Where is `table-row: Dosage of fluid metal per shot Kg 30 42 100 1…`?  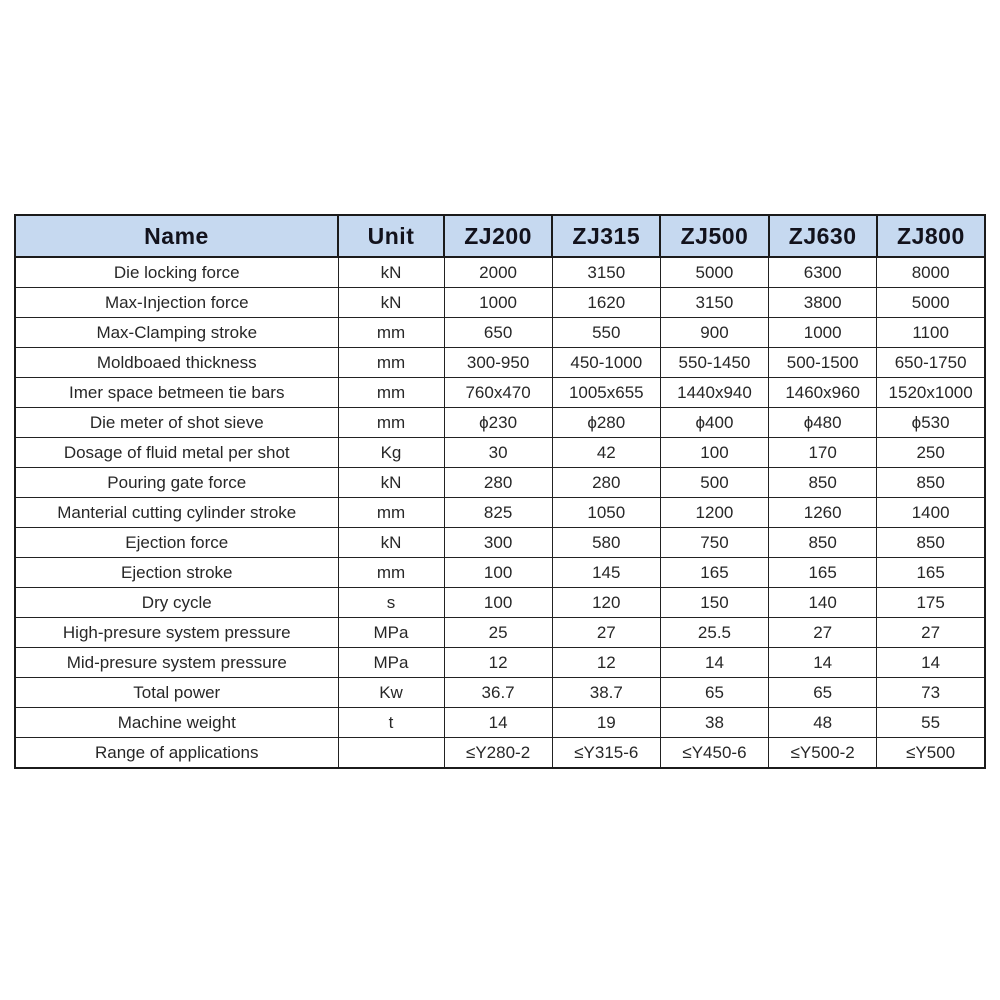
table-row: Dosage of fluid metal per shot Kg 30 42 100 1… is located at coordinates (500, 452).